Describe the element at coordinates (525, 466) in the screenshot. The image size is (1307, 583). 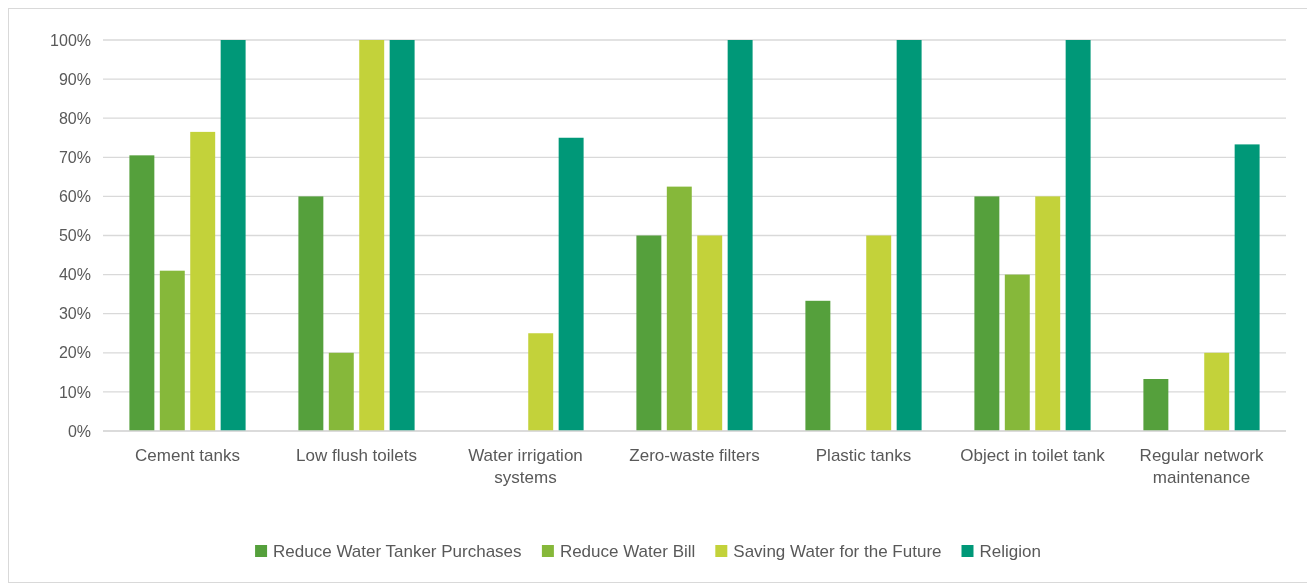
I see `x-tick-label: Water irrigation systems` at that location.